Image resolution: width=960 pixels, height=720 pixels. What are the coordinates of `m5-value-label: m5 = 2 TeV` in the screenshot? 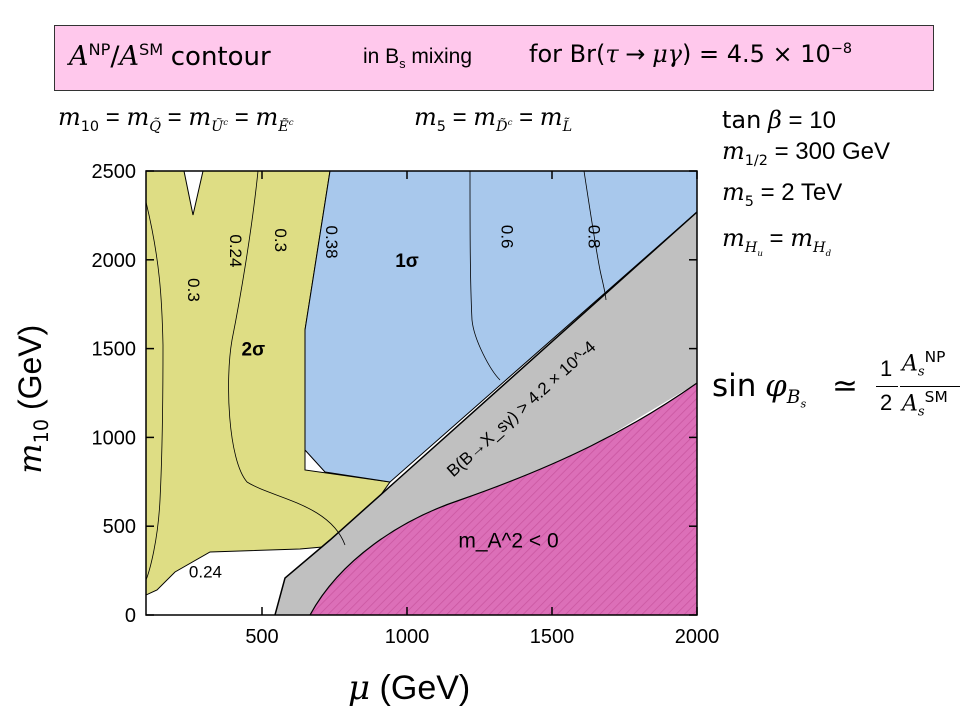 It's located at (782, 194).